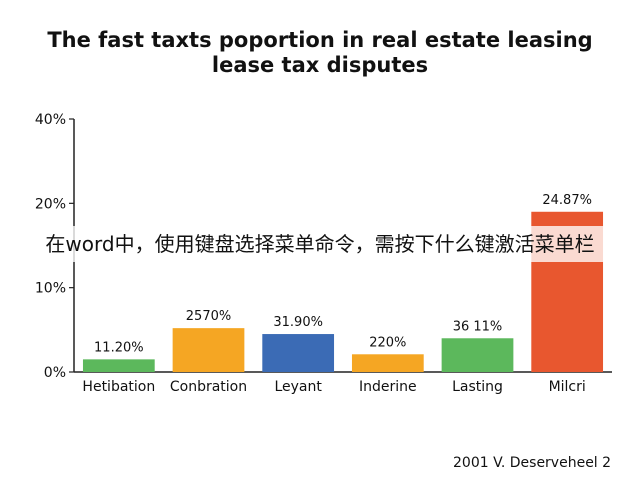 This screenshot has width=640, height=480. I want to click on y-tick-label: 20%, so click(50, 204).